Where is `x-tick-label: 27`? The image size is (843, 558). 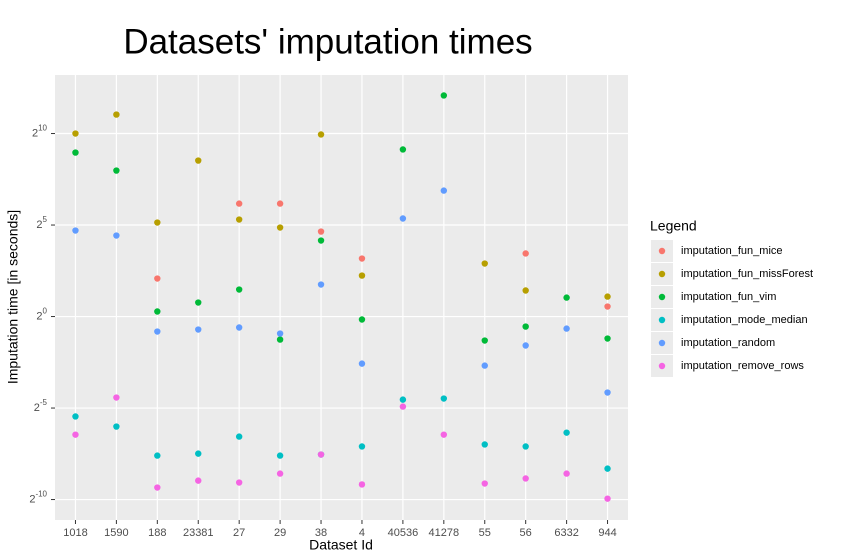 x-tick-label: 27 is located at coordinates (239, 533).